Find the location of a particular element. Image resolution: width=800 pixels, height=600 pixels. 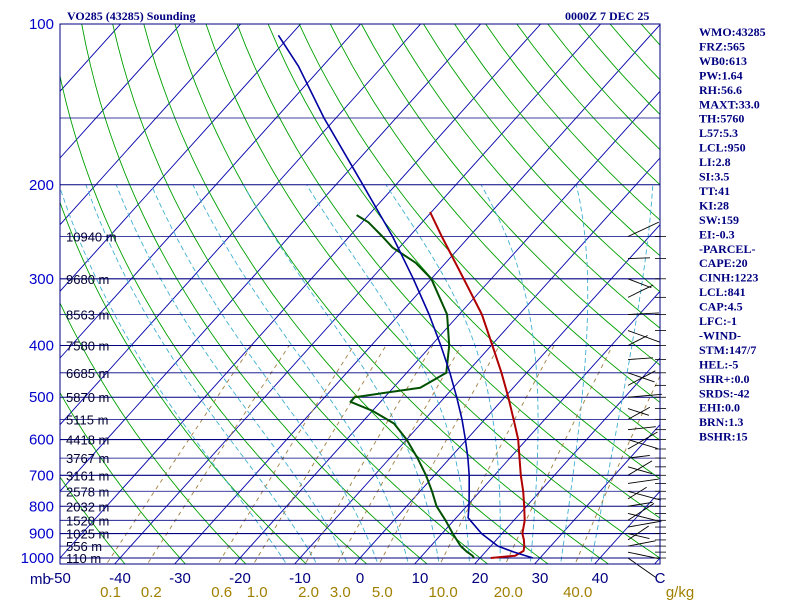

mixing-ratio-tick-label: 40.0 is located at coordinates (577, 592).